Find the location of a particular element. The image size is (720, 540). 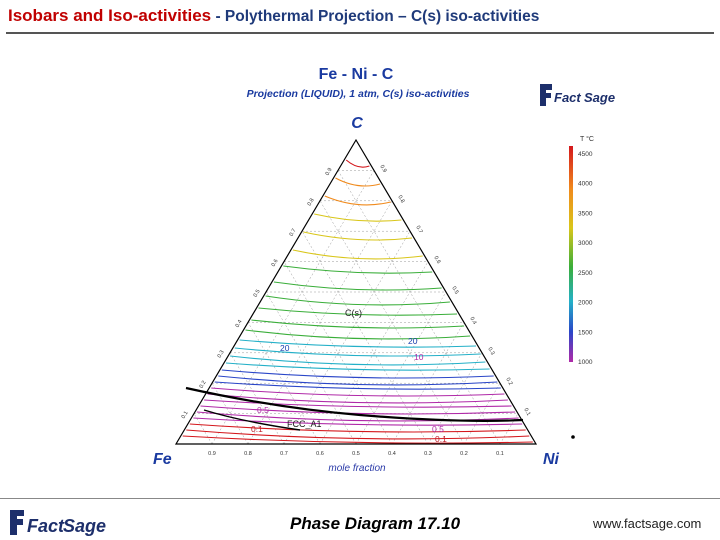

right-tick-label: 0.8 is located at coordinates (400, 199).